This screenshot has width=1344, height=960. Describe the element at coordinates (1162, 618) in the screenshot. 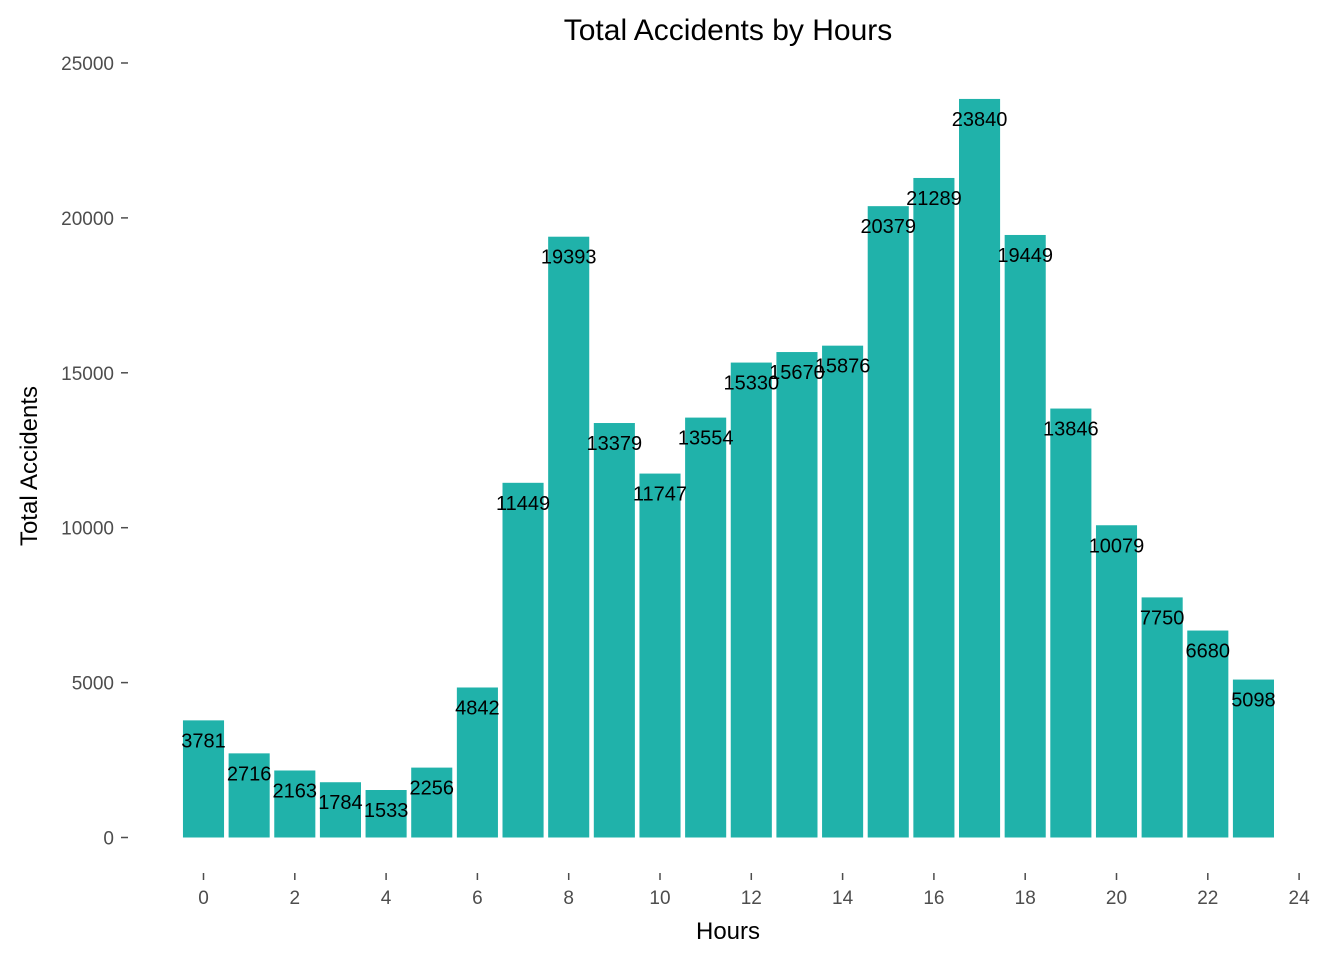

I see `data-label-hour-21: 7750` at that location.